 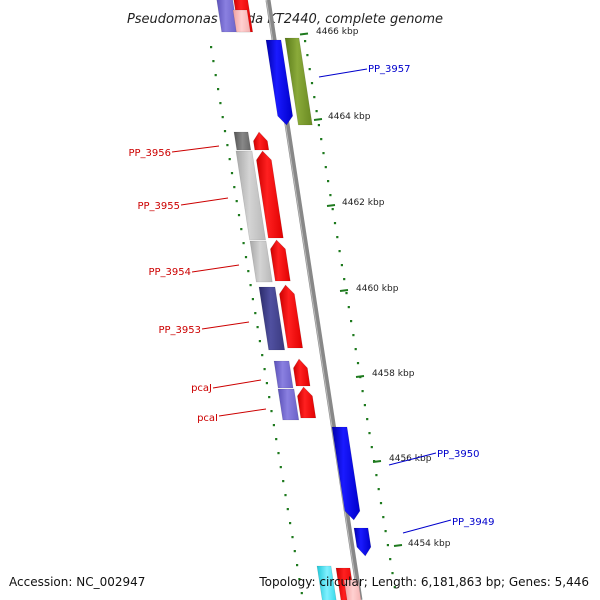 What do you see at coordinates (458, 454) in the screenshot?
I see `gene-label-PP_3950: PP_3950` at bounding box center [458, 454].